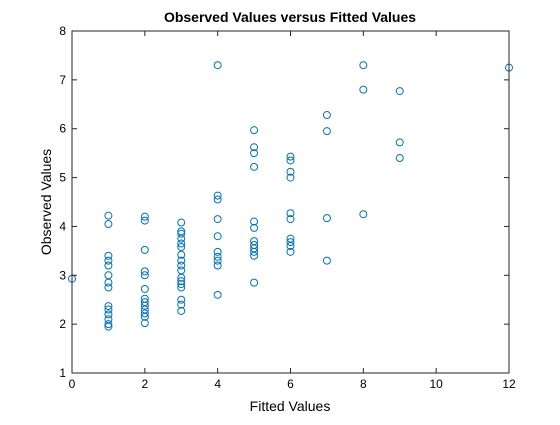 Image resolution: width=560 pixels, height=425 pixels. Describe the element at coordinates (62, 226) in the screenshot. I see `y-tick-label: 4` at that location.